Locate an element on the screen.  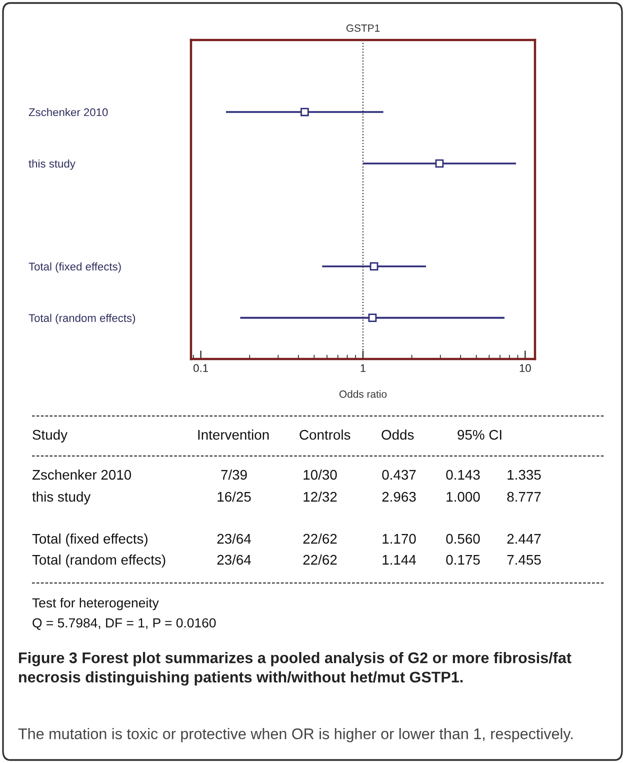
text: 0.560 is located at coordinates (463, 539).